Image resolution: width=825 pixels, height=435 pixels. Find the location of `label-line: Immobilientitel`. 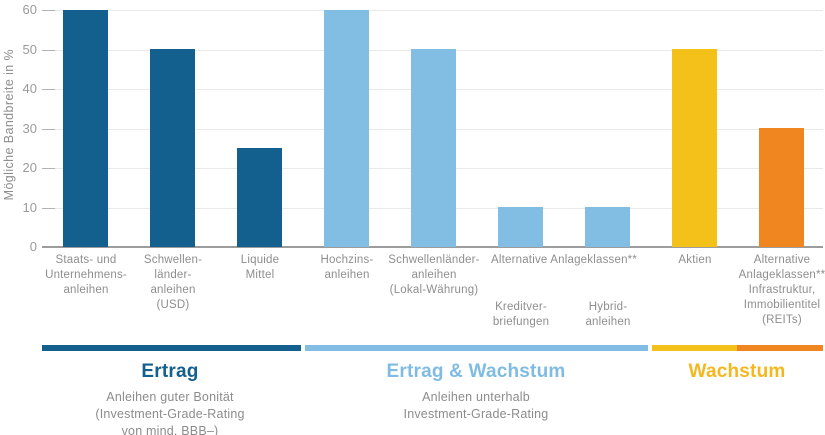

label-line: Immobilientitel is located at coordinates (782, 305).